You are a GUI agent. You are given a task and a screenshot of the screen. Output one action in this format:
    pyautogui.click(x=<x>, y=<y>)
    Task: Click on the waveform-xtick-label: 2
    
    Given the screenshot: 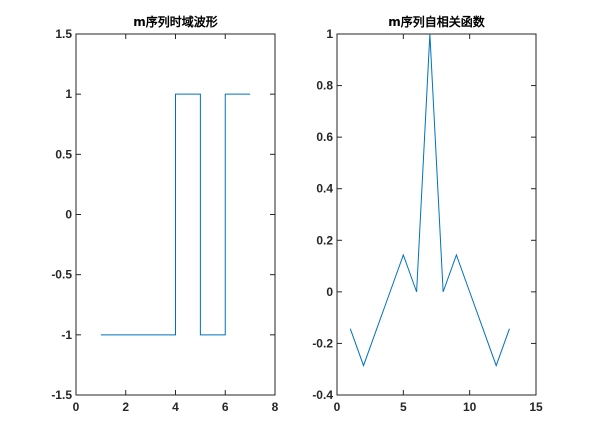 What is the action you would take?
    pyautogui.click(x=125, y=407)
    